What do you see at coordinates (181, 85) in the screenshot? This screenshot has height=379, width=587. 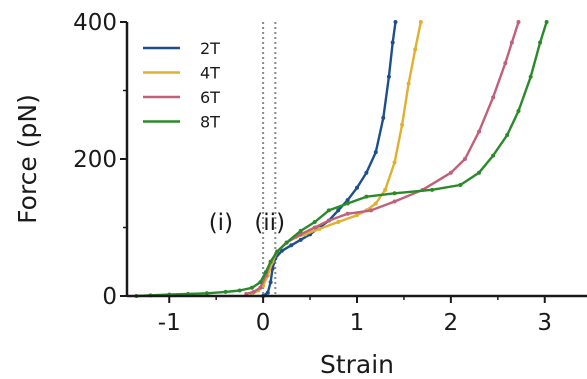 I see `legend: 2T 4T 6T 8T` at bounding box center [181, 85].